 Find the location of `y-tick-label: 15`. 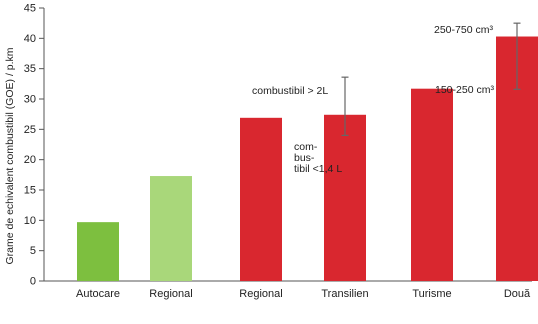

y-tick-label: 15 is located at coordinates (30, 191).